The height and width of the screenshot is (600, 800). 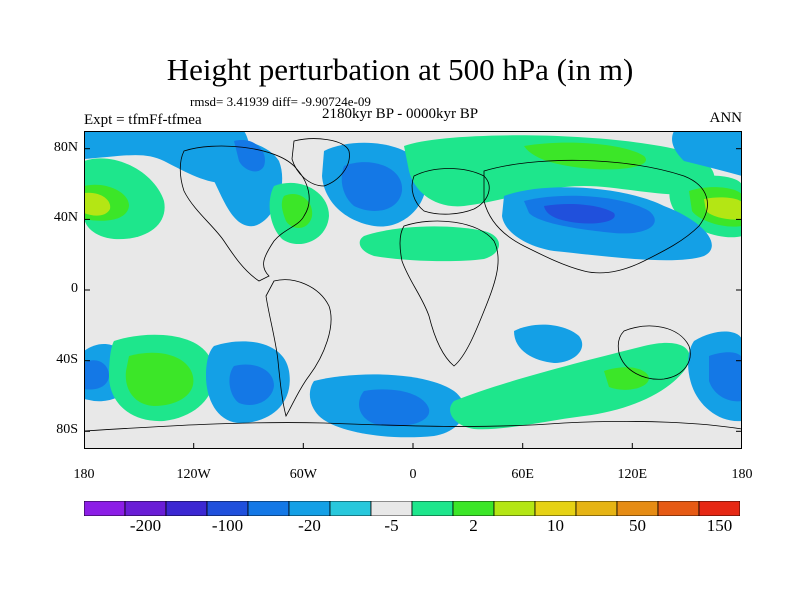 I want to click on contour-high-south-pacific-core, so click(x=159, y=379).